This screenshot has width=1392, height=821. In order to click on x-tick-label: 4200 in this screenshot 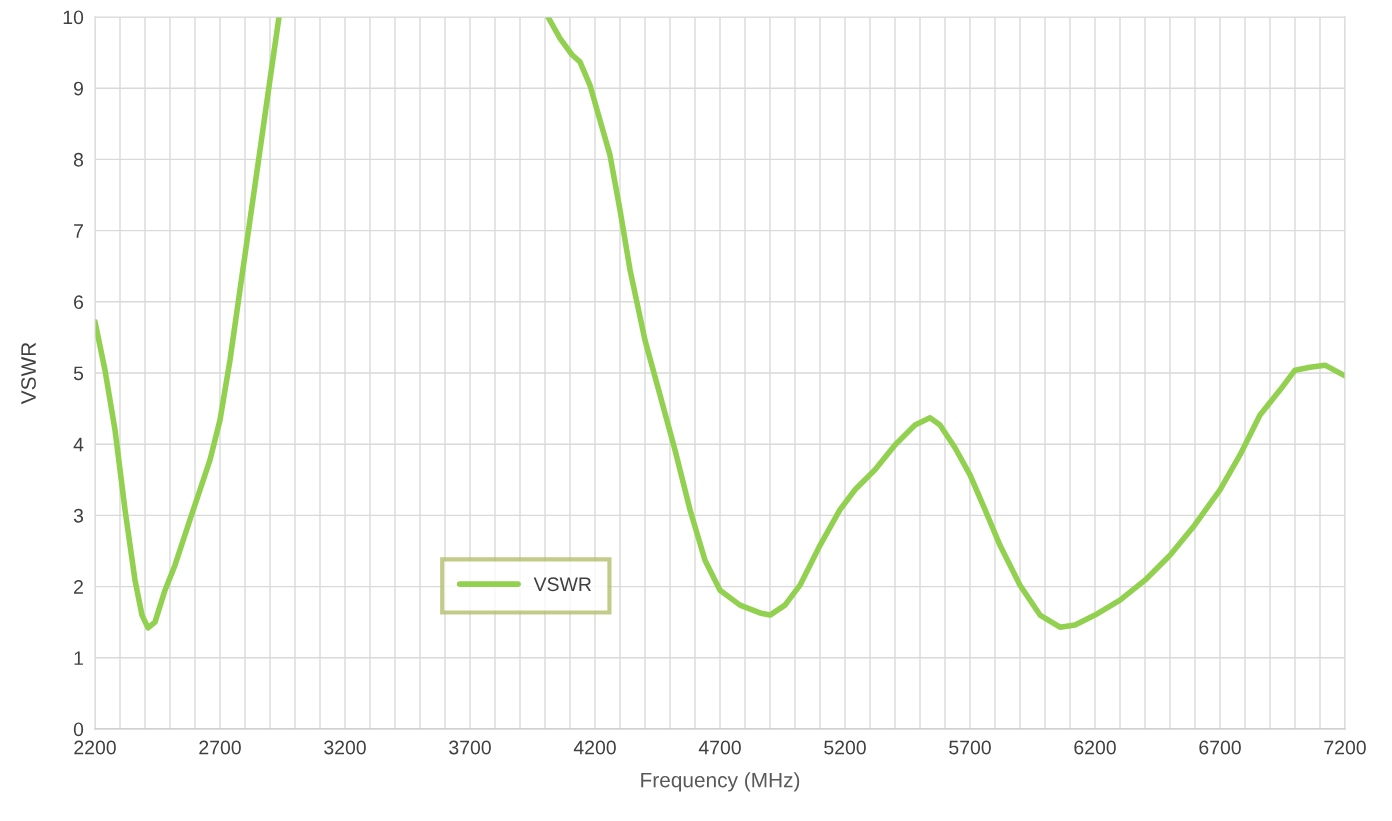, I will do `click(594, 747)`.